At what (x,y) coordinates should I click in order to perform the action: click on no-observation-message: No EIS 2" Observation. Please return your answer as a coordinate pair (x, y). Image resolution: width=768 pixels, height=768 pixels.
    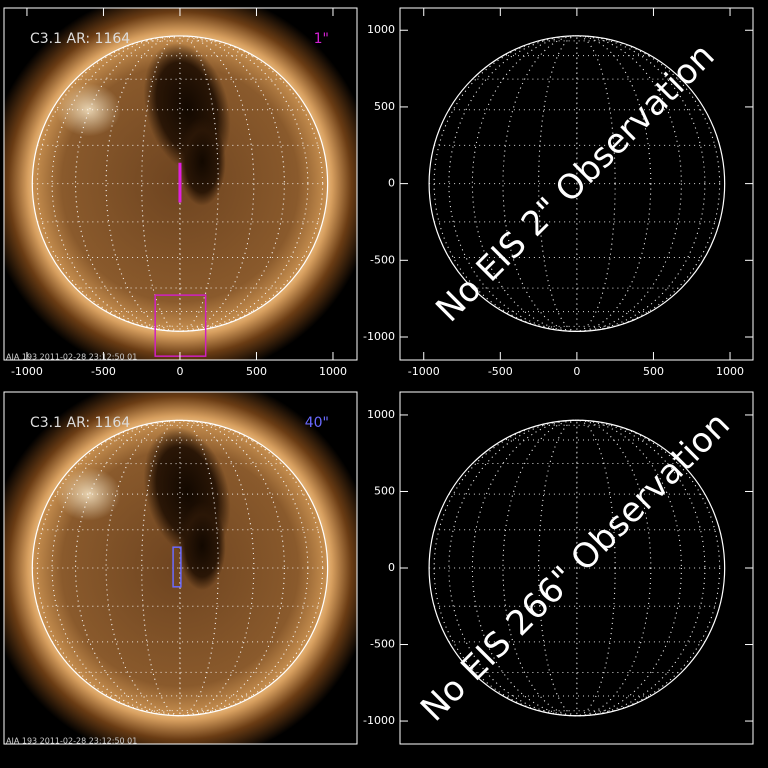
    Looking at the image, I should click on (575, 183).